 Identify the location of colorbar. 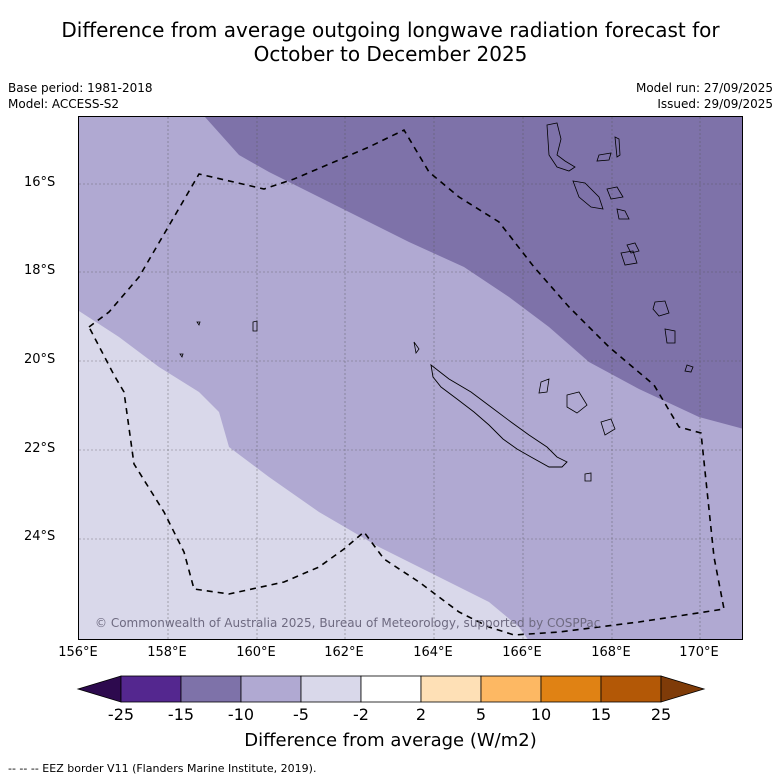
(391, 689).